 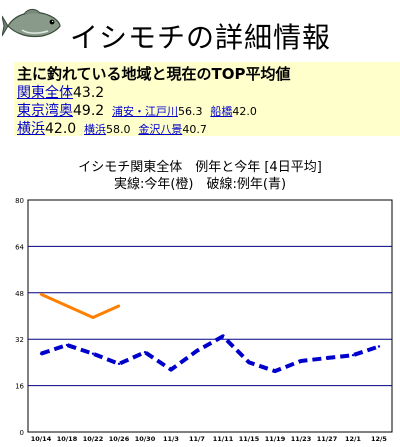 I want to click on y-tick-label: 0, so click(x=22, y=433).